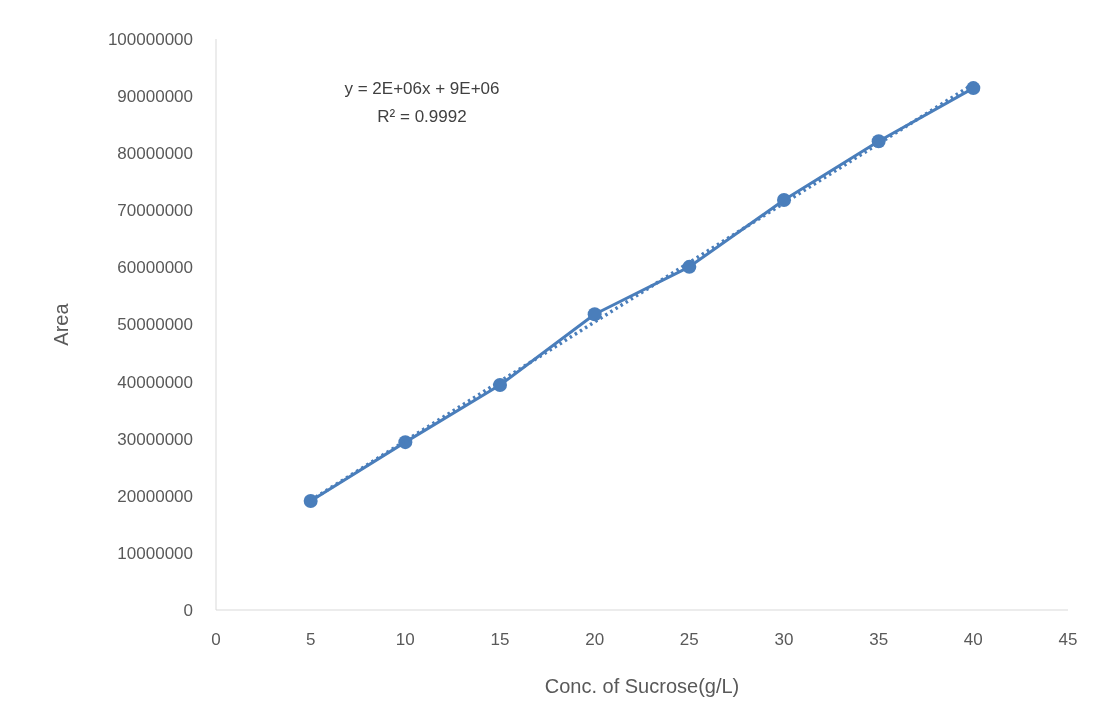  Describe the element at coordinates (642, 686) in the screenshot. I see `x-axis-title: Conc. of Sucrose(g/L)` at that location.